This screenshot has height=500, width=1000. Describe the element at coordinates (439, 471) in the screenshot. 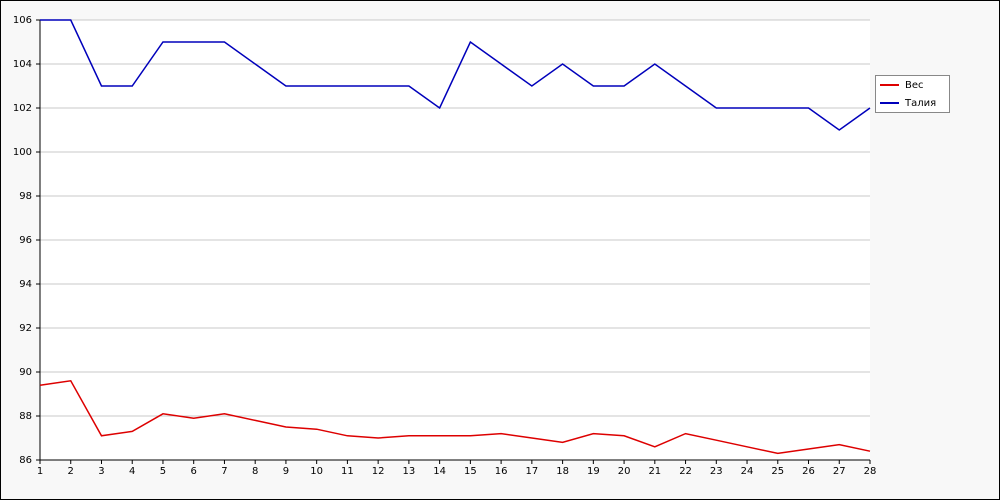

I see `x-tick-label: 14` at that location.